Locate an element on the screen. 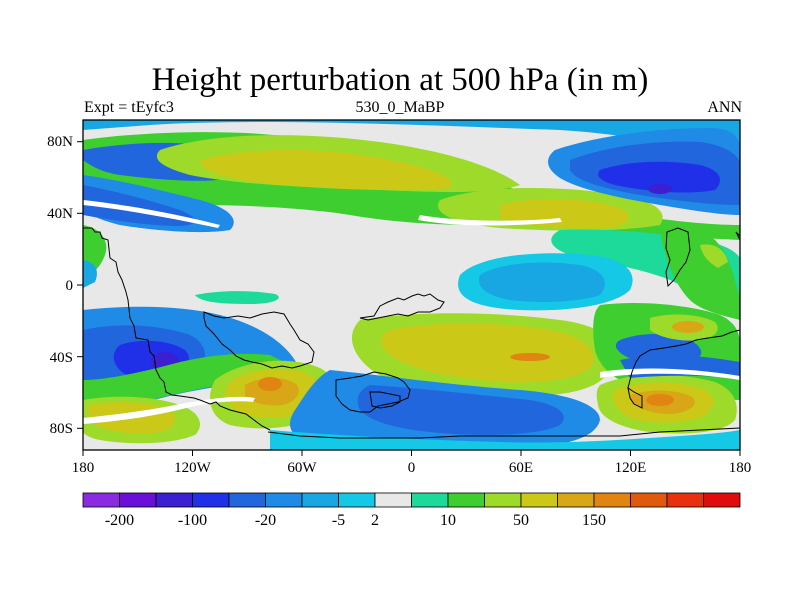 The width and height of the screenshot is (800, 600). lon-tick-label: 0 is located at coordinates (412, 468).